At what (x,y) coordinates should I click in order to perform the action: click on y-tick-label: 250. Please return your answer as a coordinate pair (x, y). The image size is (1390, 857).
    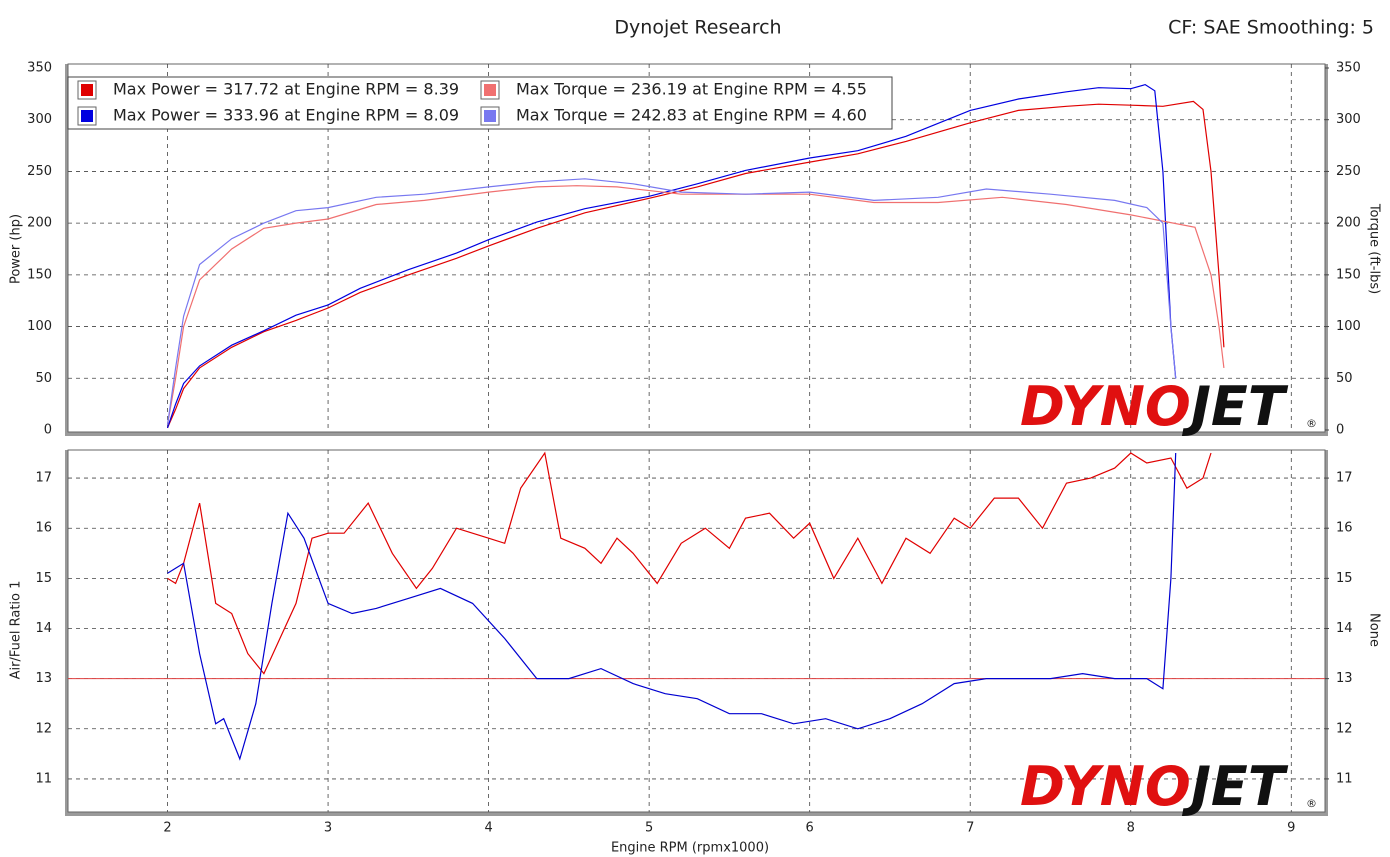
    Looking at the image, I should click on (39, 171).